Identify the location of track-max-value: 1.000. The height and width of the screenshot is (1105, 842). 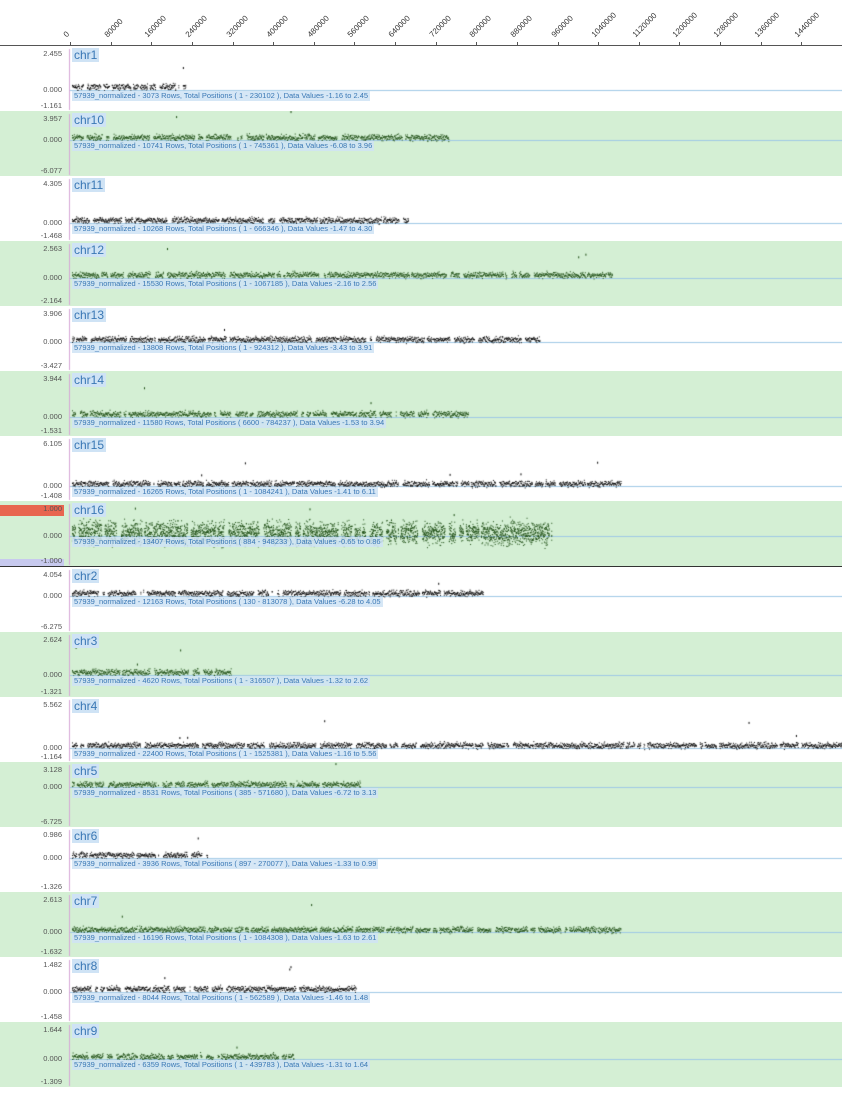
(52, 508).